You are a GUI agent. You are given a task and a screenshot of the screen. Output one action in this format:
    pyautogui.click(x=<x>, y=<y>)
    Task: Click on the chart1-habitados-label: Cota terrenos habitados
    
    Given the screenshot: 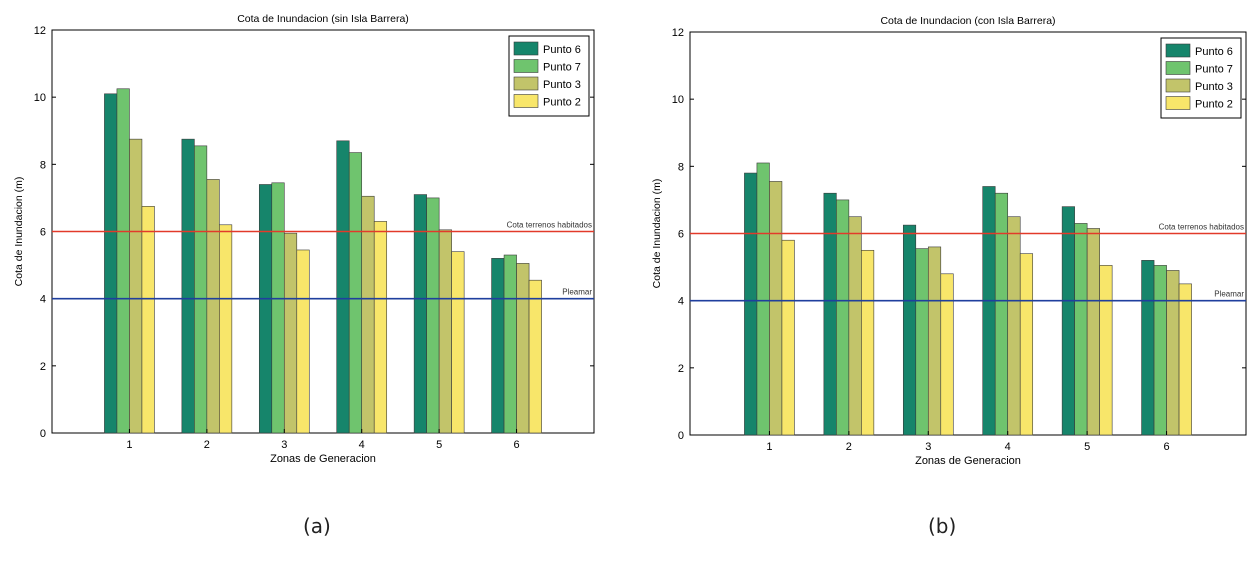 What is the action you would take?
    pyautogui.click(x=549, y=225)
    